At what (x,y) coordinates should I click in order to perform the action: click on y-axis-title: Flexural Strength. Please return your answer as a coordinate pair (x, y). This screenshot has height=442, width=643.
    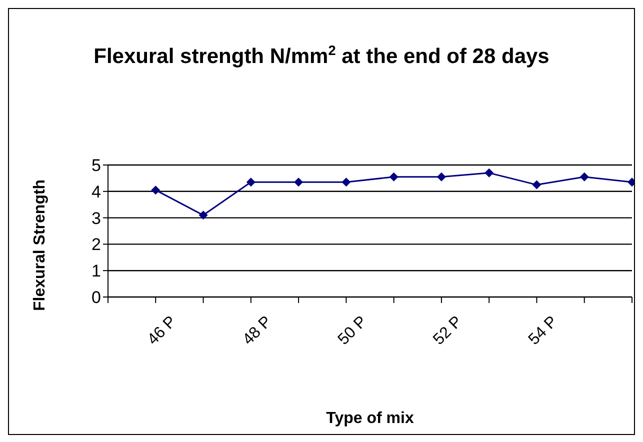
    Looking at the image, I should click on (40, 245).